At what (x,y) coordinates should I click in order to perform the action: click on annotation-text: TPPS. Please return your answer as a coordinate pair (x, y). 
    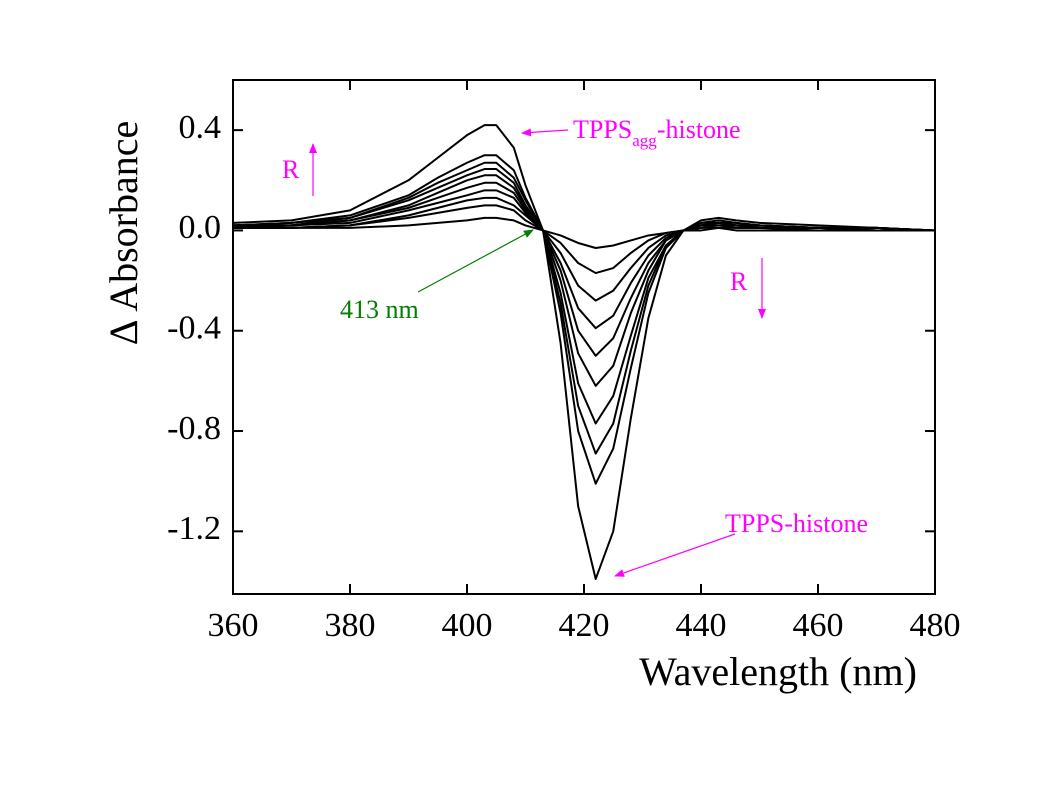
    Looking at the image, I should click on (602, 129).